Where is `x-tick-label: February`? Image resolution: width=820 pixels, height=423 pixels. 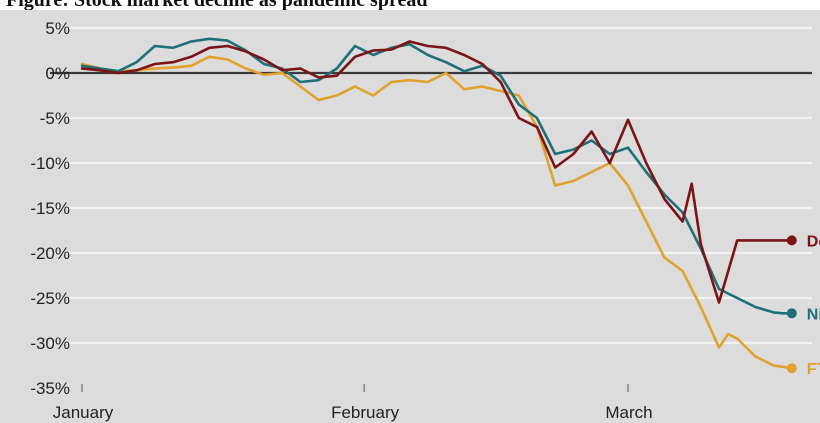
x-tick-label: February is located at coordinates (365, 412).